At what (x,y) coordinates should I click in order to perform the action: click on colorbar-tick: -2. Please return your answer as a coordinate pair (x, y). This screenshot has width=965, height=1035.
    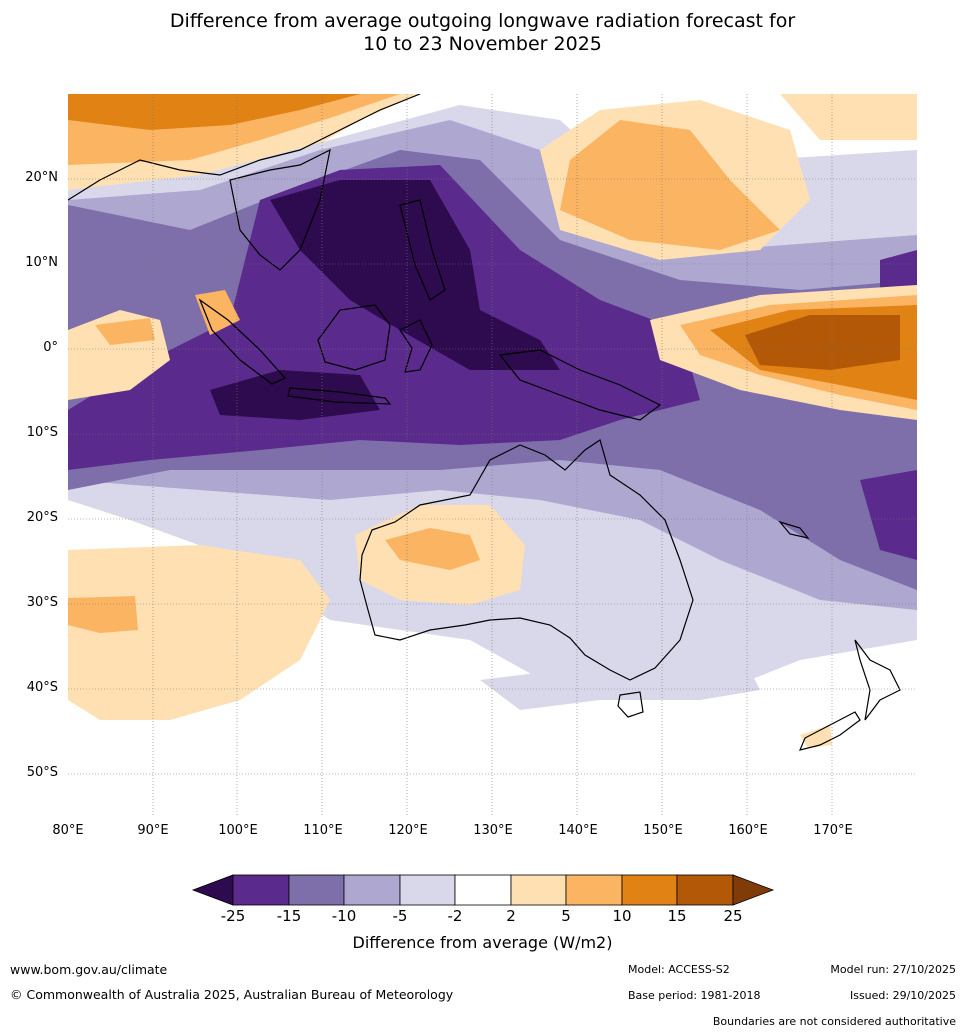
    Looking at the image, I should click on (455, 916).